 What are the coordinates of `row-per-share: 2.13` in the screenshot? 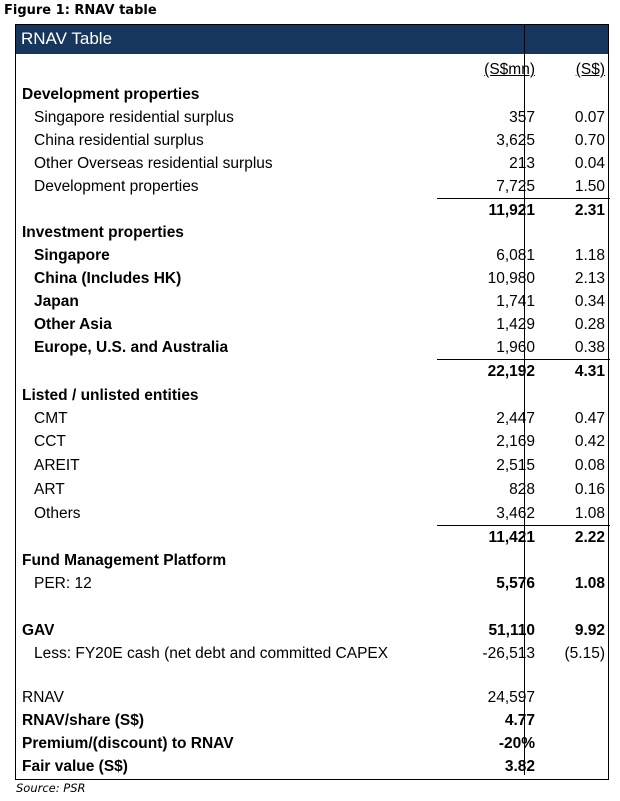 It's located at (589, 278).